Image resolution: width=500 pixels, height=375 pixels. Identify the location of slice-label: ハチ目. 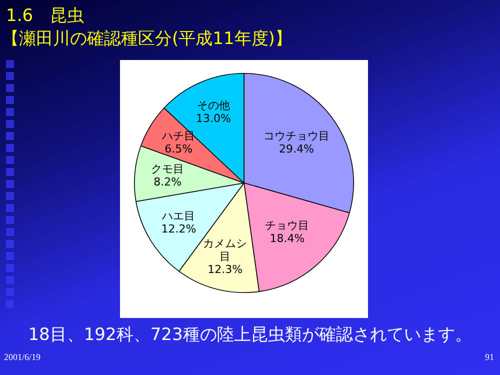
(178, 135).